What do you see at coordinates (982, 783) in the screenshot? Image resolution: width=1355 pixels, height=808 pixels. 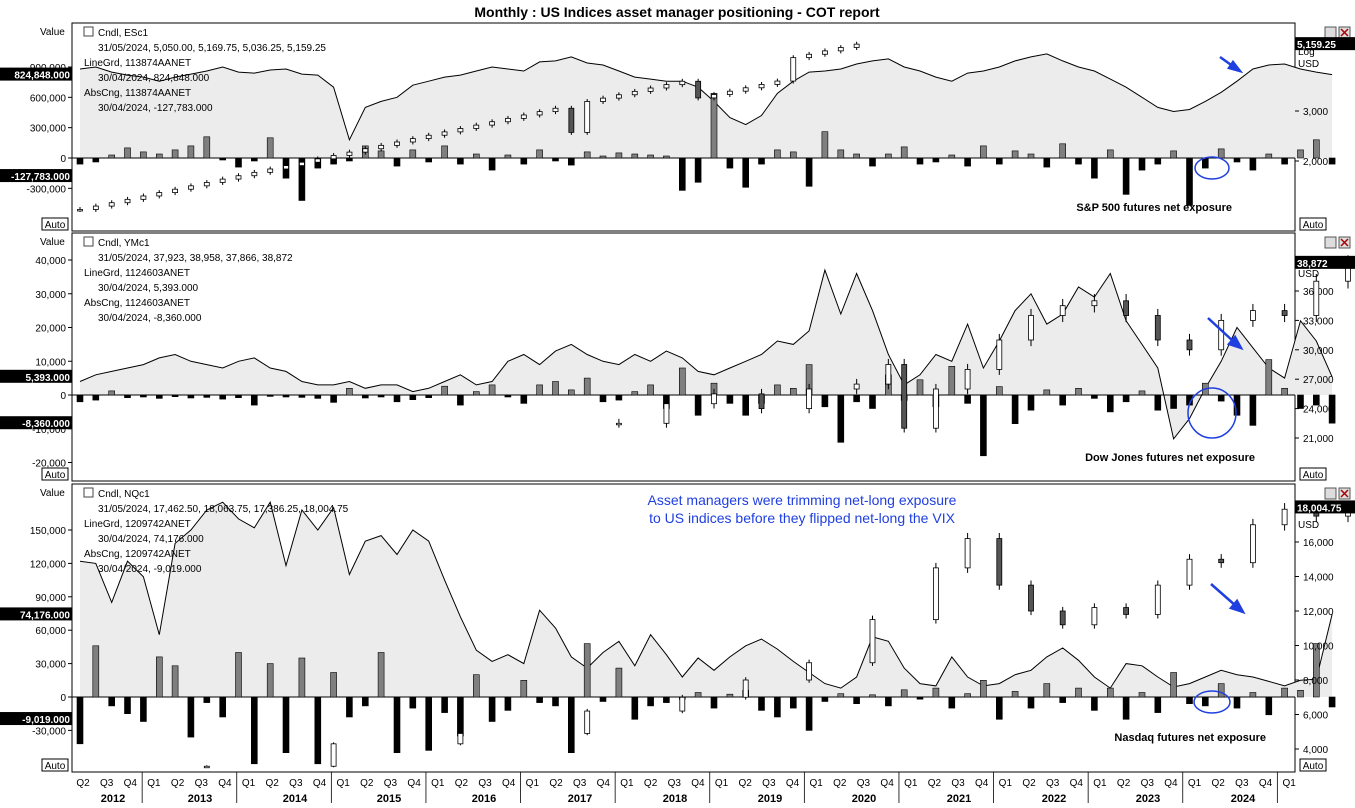 I see `x-tick-label: Q4` at bounding box center [982, 783].